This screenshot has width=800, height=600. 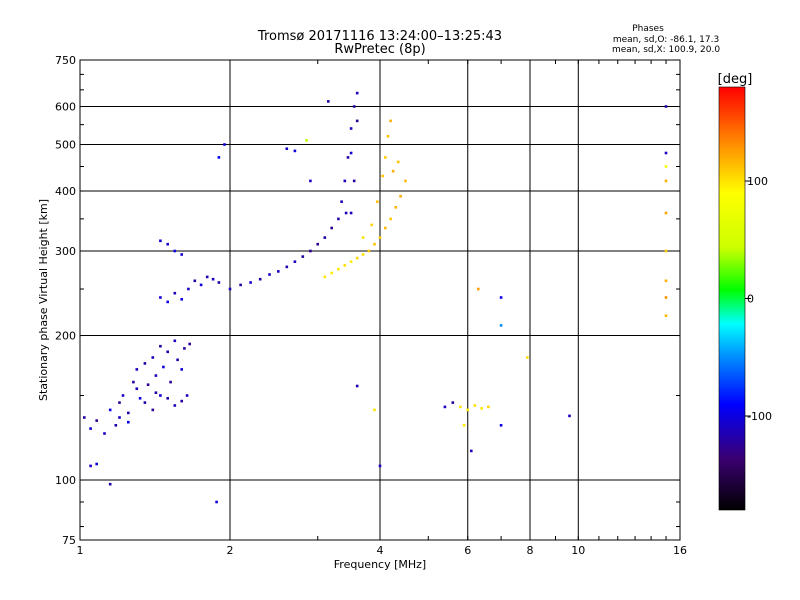 What do you see at coordinates (467, 550) in the screenshot?
I see `x-tick-label-6: 6` at bounding box center [467, 550].